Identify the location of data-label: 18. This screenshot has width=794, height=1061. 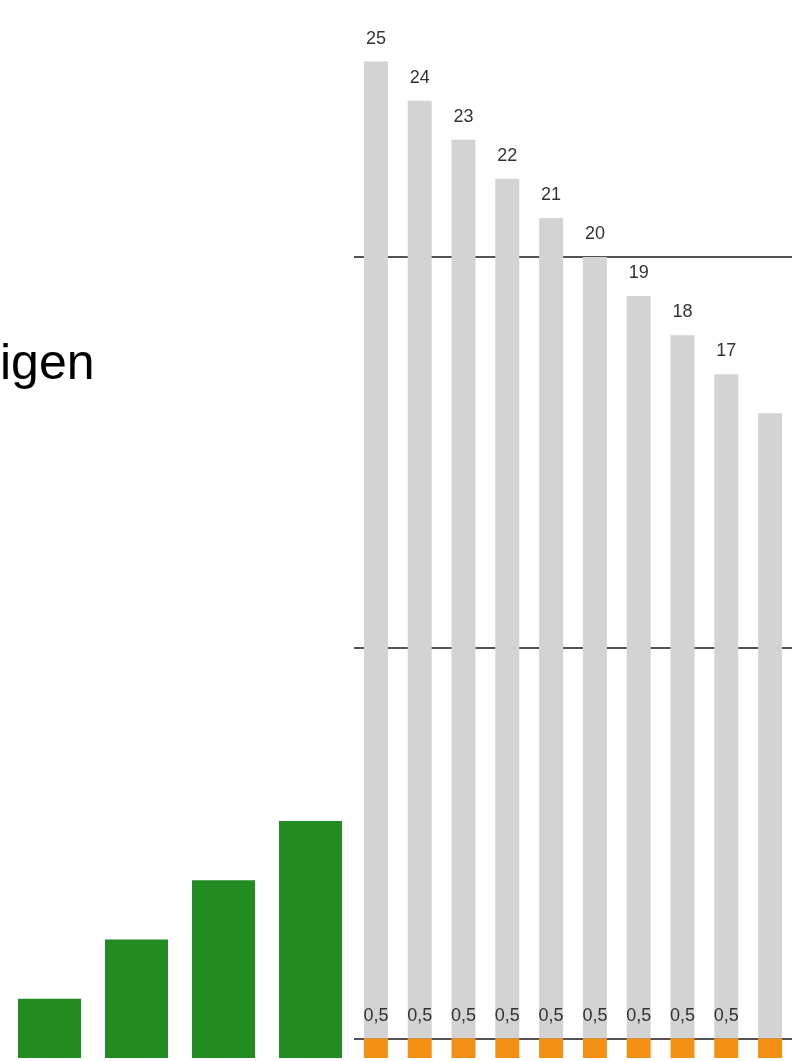
(682, 311).